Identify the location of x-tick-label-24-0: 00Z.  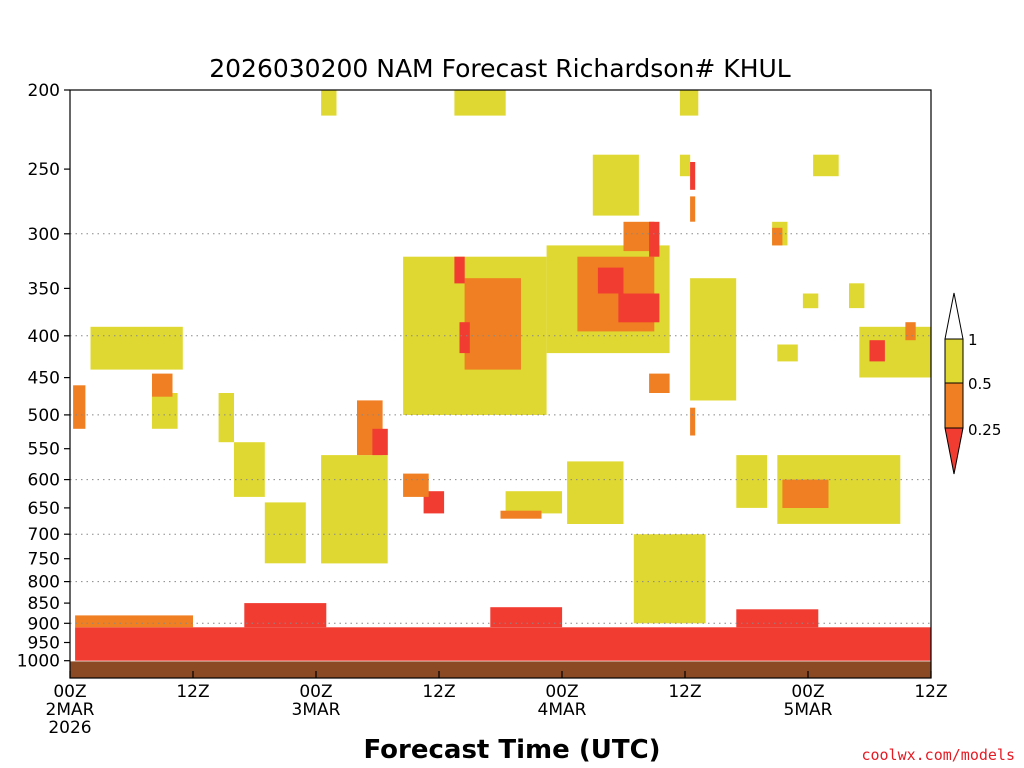
(315, 692).